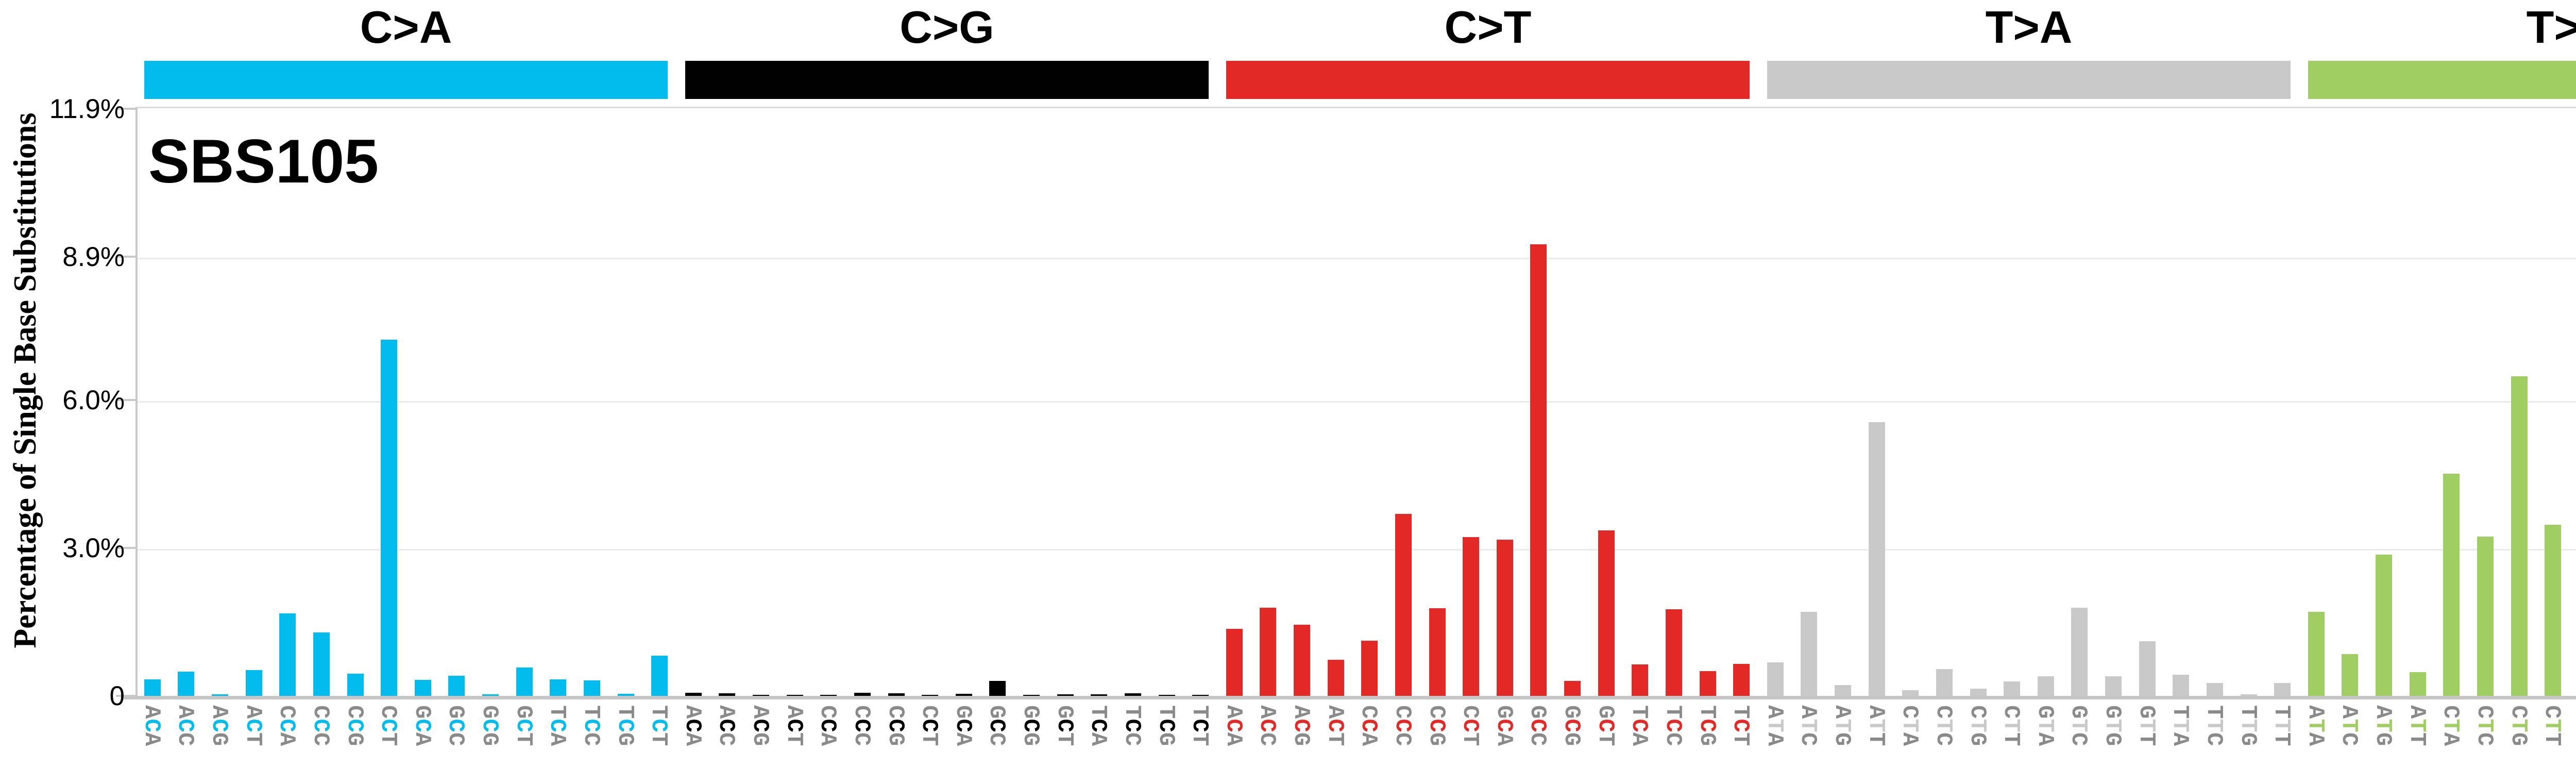 The image size is (2576, 767). I want to click on bar-TtoC-CTG, so click(2519, 536).